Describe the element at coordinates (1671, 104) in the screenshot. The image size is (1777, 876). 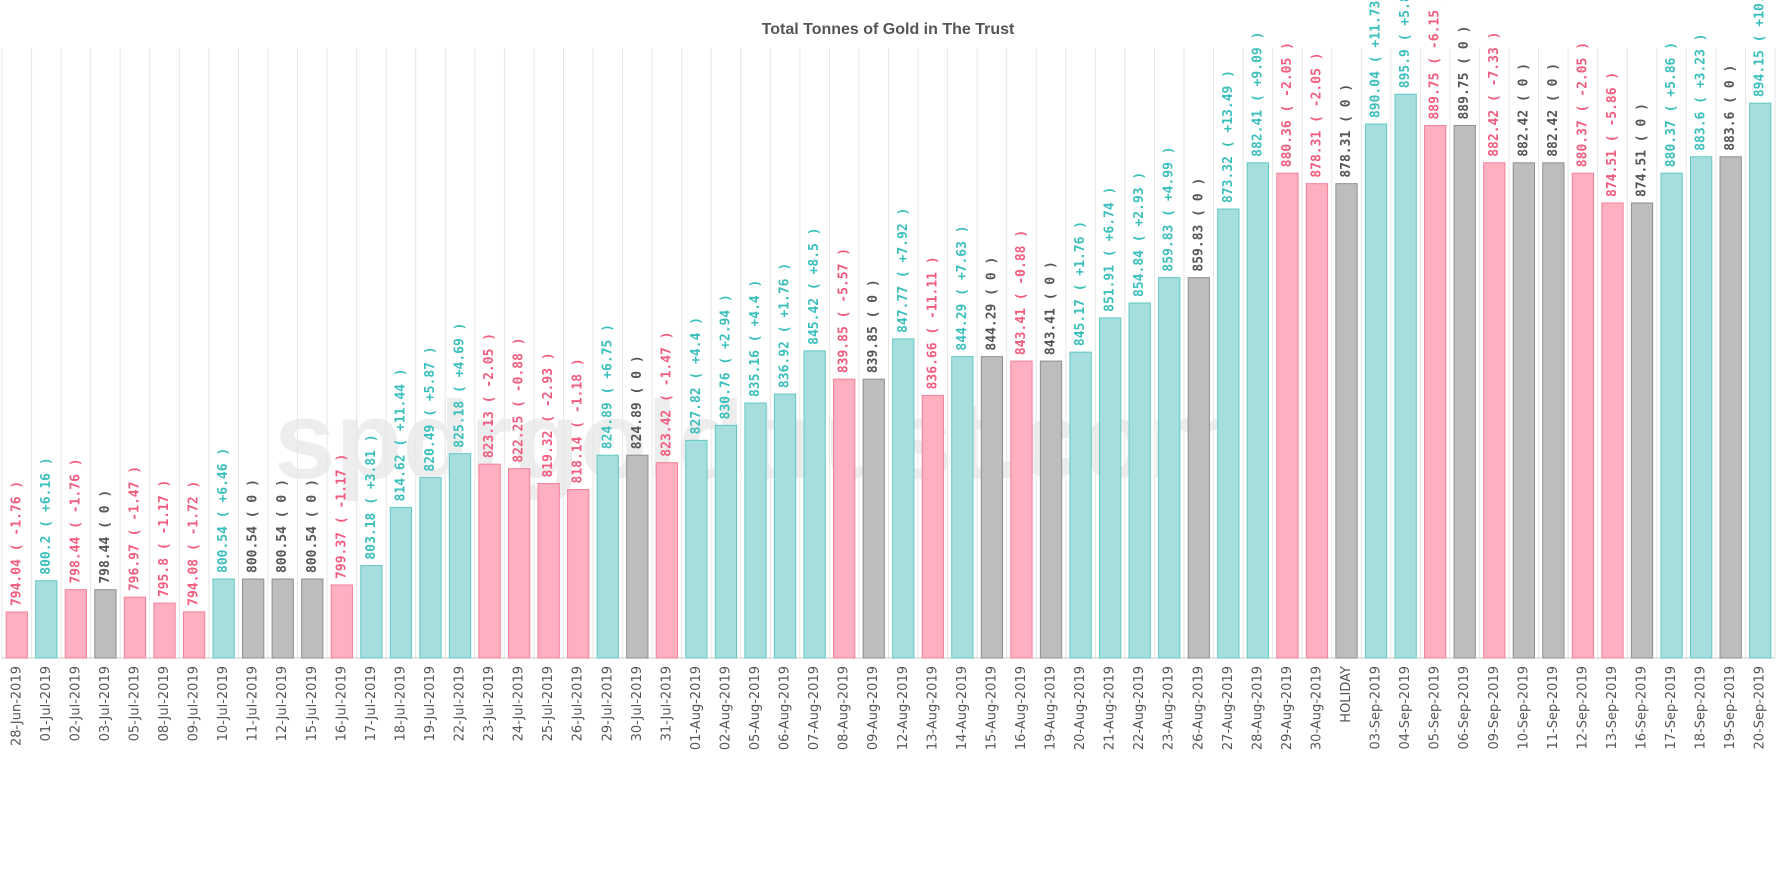
I see `value-label: 880.37 ( +5.86 )` at that location.